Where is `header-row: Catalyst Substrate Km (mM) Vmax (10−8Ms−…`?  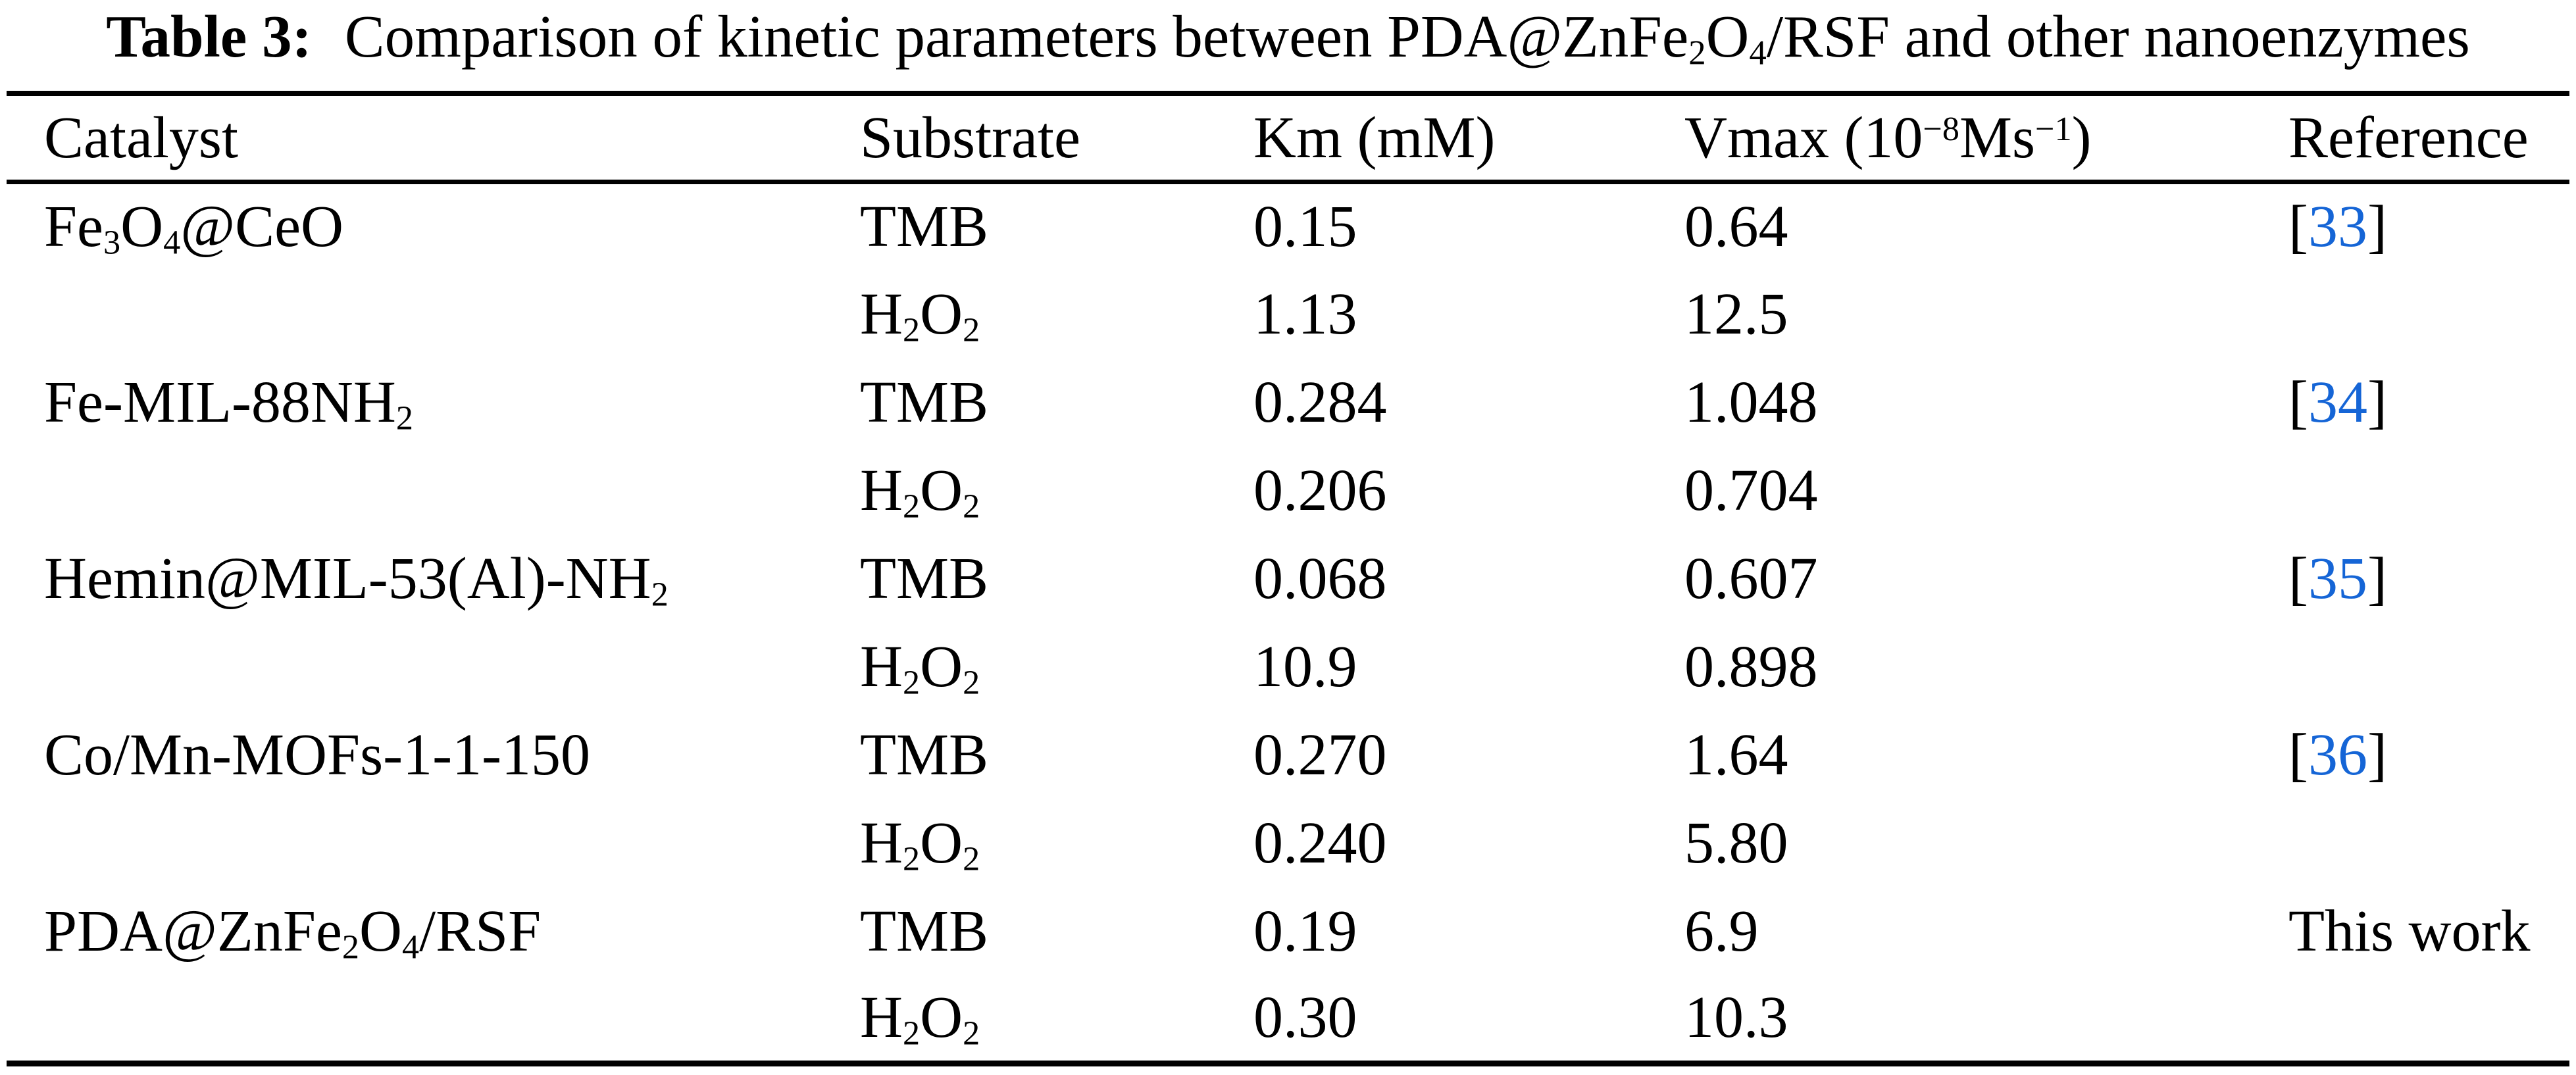 header-row: Catalyst Substrate Km (mM) Vmax (10−8Ms−… is located at coordinates (1288, 137).